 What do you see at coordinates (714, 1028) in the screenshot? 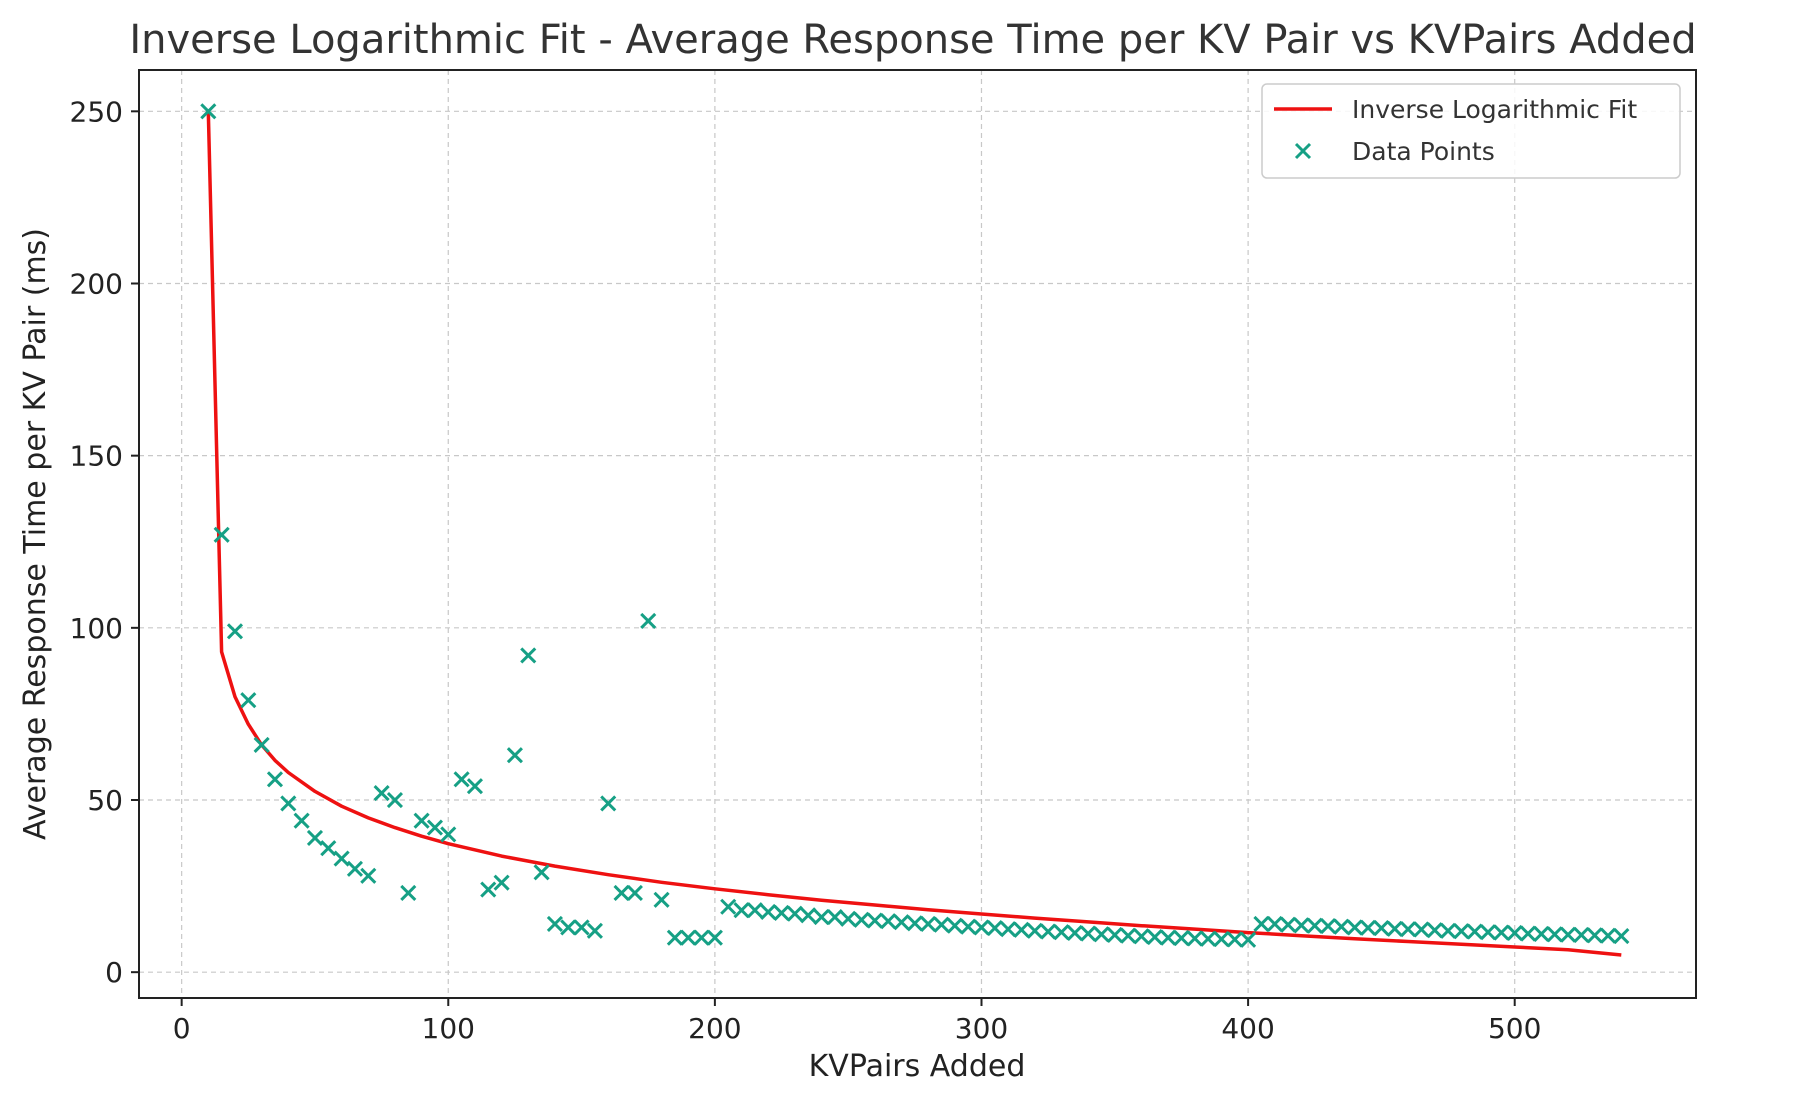
I see `x-tick-label: 200` at bounding box center [714, 1028].